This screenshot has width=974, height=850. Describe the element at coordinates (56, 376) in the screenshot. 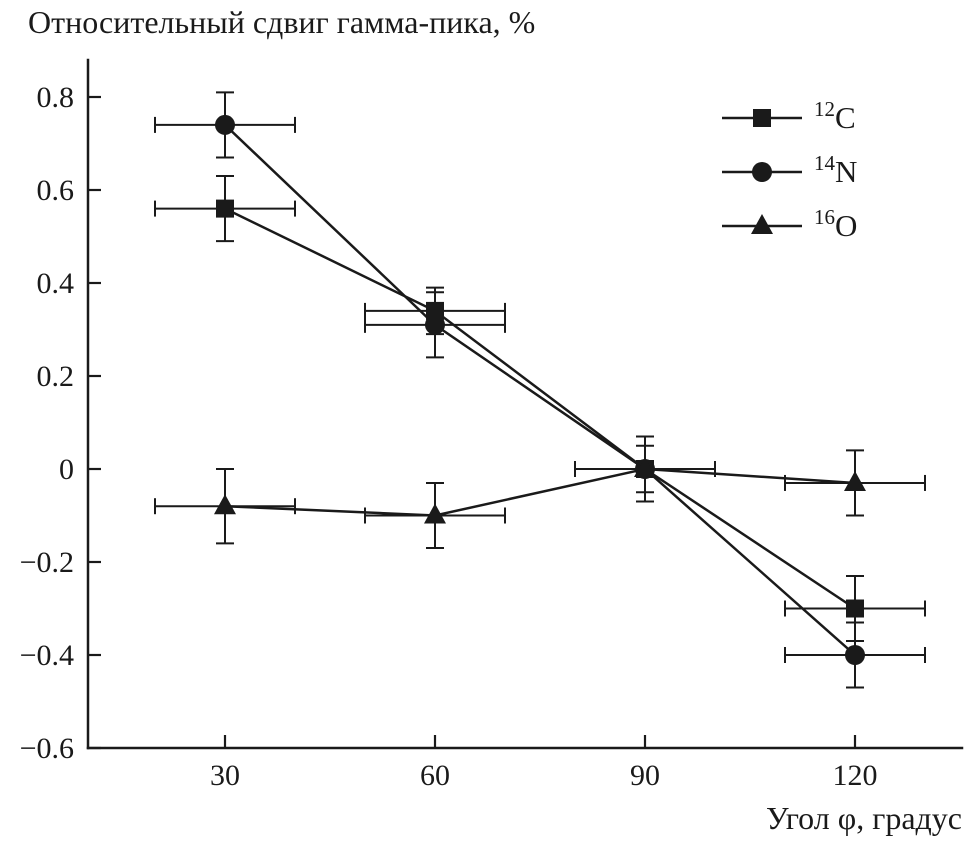

I see `y-tick-label: 0.2` at that location.